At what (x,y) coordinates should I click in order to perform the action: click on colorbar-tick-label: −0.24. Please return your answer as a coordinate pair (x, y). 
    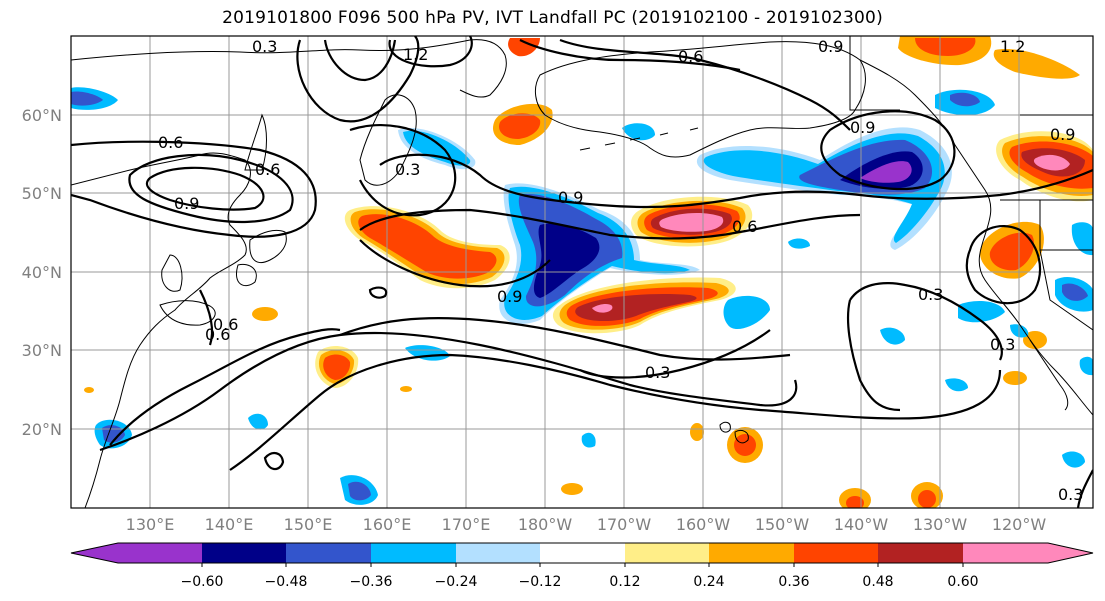
    Looking at the image, I should click on (456, 582).